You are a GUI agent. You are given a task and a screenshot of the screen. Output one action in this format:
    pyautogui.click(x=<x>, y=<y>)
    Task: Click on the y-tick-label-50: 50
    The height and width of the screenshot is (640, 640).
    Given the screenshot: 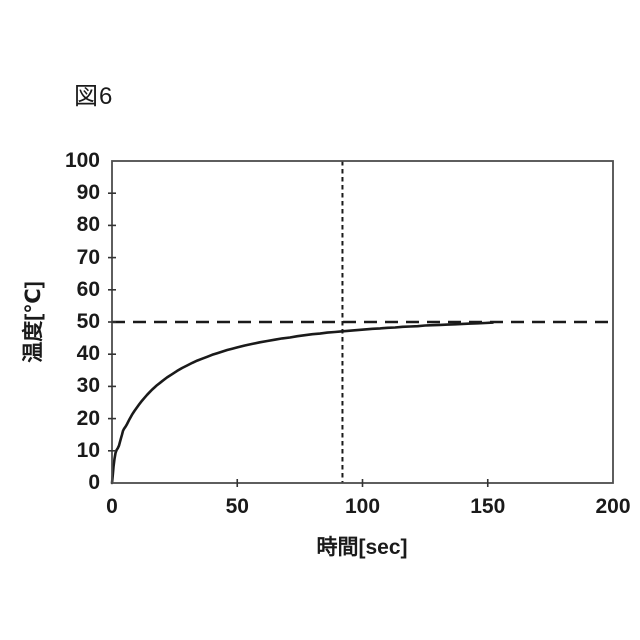 What is the action you would take?
    pyautogui.click(x=88, y=321)
    